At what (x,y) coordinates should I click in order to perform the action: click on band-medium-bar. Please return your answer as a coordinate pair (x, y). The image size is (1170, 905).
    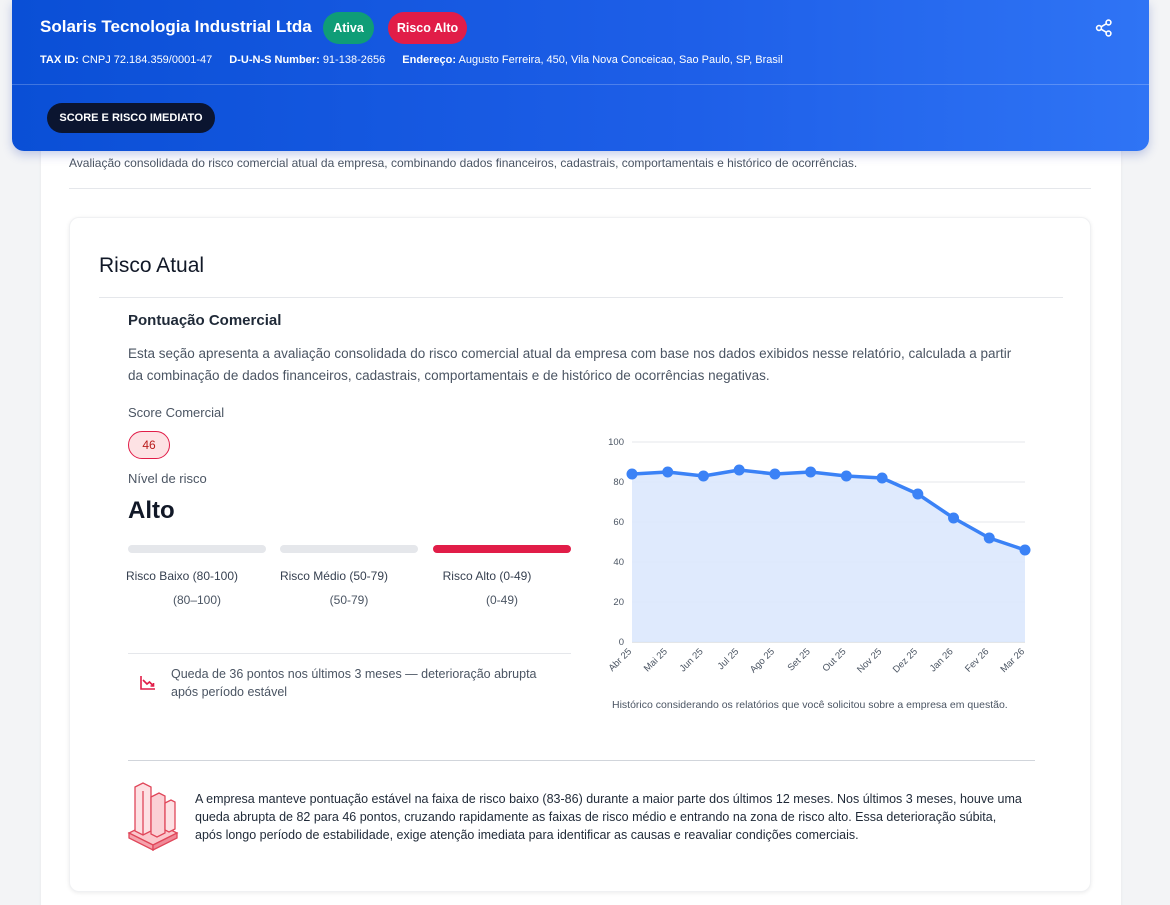
    Looking at the image, I should click on (349, 549).